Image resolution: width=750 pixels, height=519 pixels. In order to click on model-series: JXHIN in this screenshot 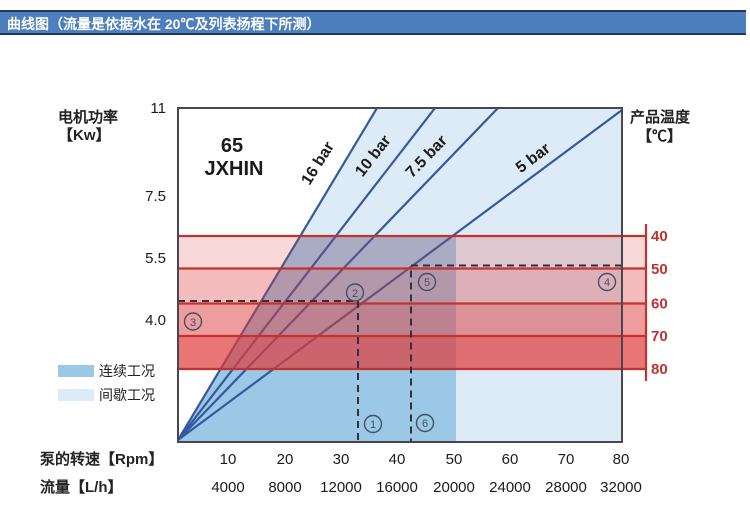, I will do `click(234, 169)`.